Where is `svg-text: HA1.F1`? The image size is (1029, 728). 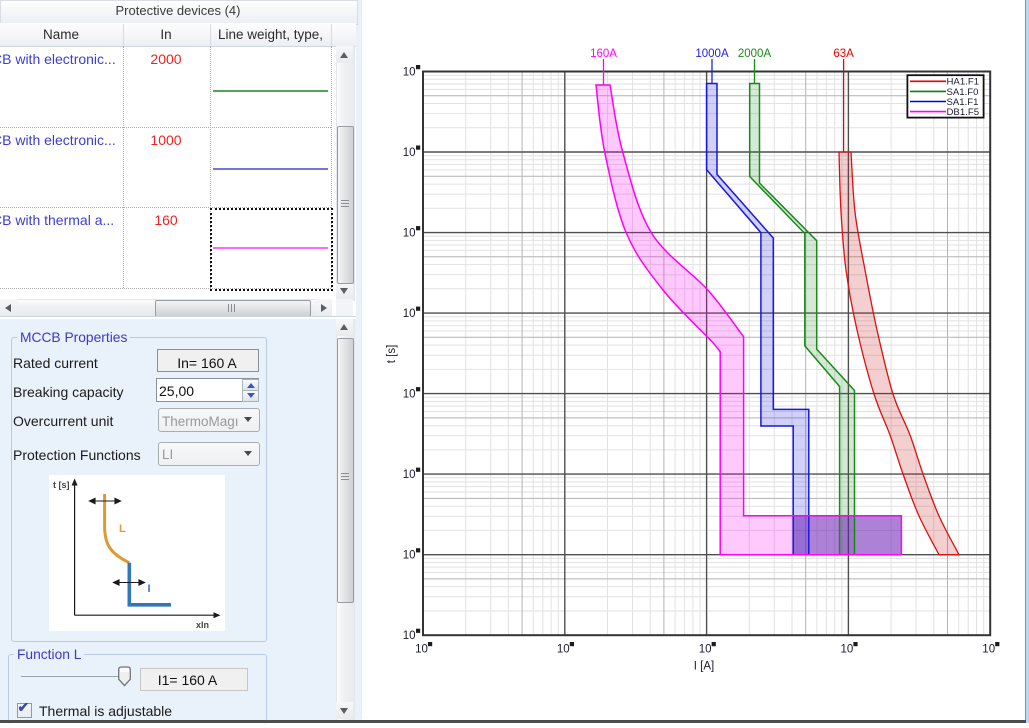
svg-text: HA1.F1 is located at coordinates (963, 82).